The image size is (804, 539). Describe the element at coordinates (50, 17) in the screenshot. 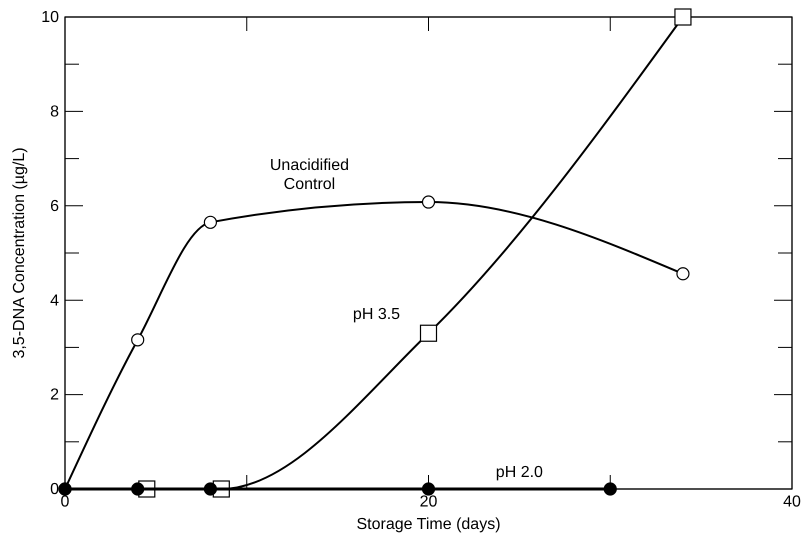

I see `y-tick-label: 10` at that location.